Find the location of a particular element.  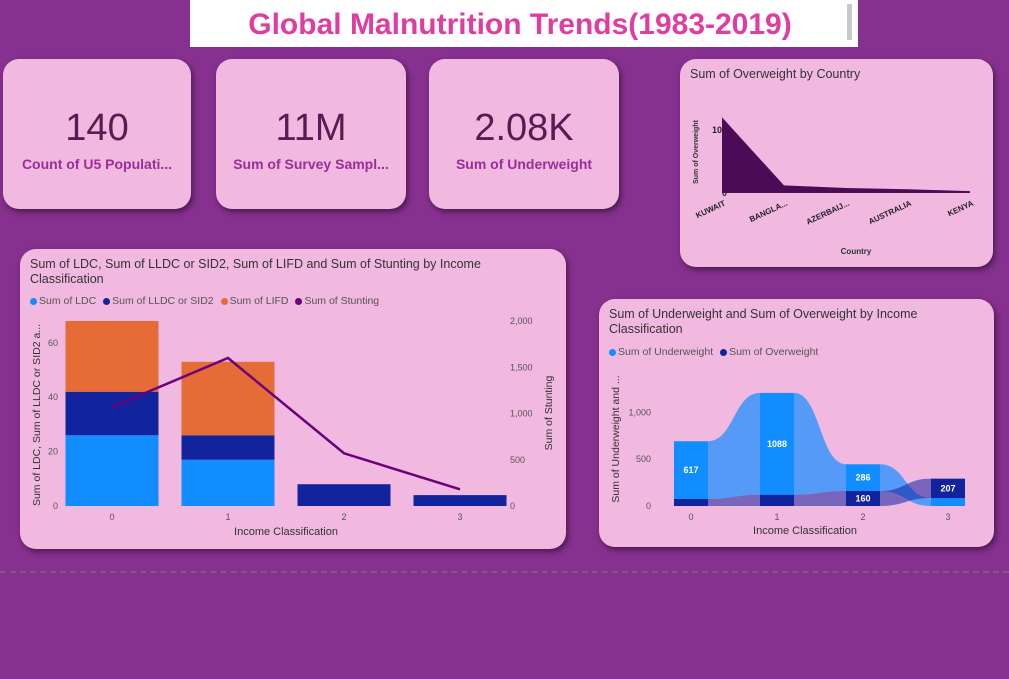

y2-axis-title: Sum of Stunting is located at coordinates (549, 412).